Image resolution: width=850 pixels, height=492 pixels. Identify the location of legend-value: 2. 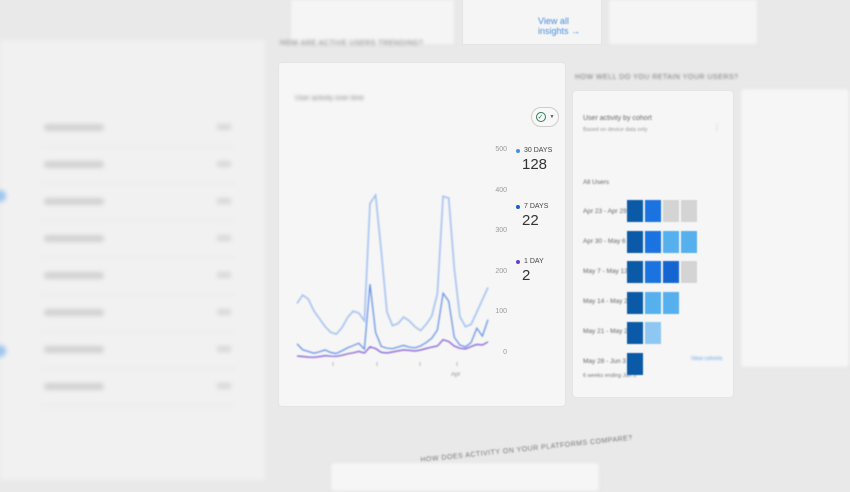
(526, 275).